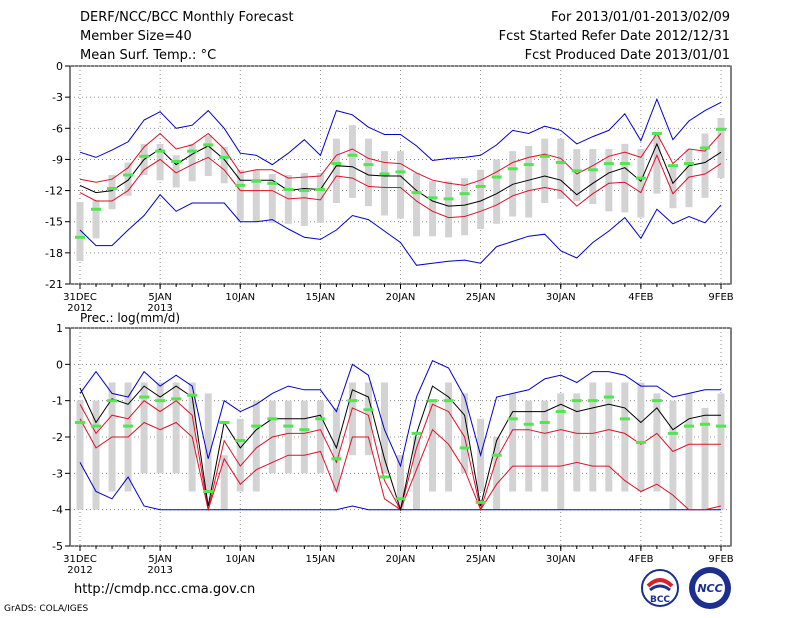 The image size is (800, 618). I want to click on footer-url: http://cmdp.ncc.cma.gov.cn, so click(165, 589).